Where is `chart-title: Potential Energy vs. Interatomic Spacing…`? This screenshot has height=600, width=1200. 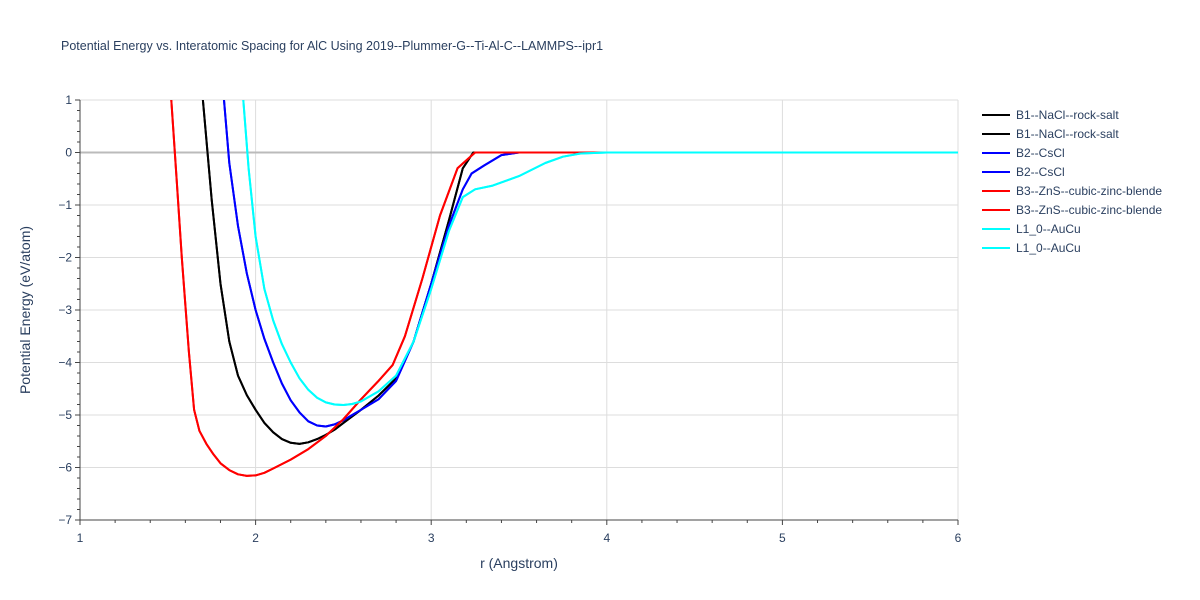 chart-title: Potential Energy vs. Interatomic Spacing… is located at coordinates (332, 46).